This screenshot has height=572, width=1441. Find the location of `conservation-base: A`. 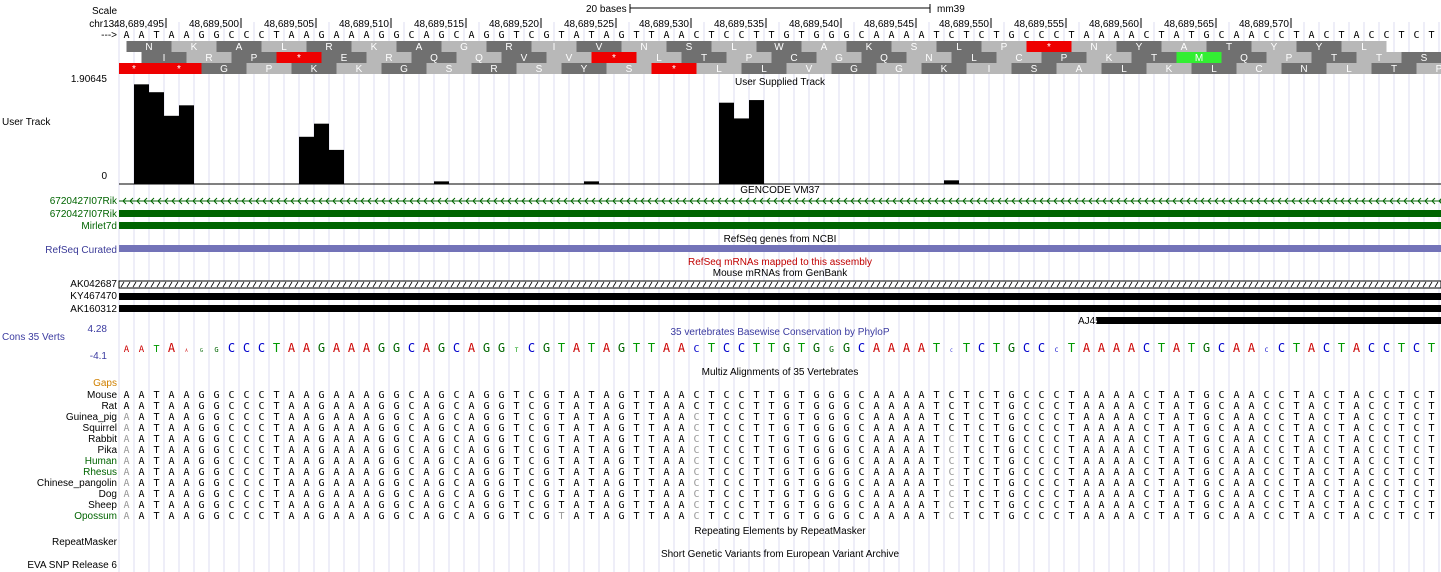

conservation-base: A is located at coordinates (472, 348).